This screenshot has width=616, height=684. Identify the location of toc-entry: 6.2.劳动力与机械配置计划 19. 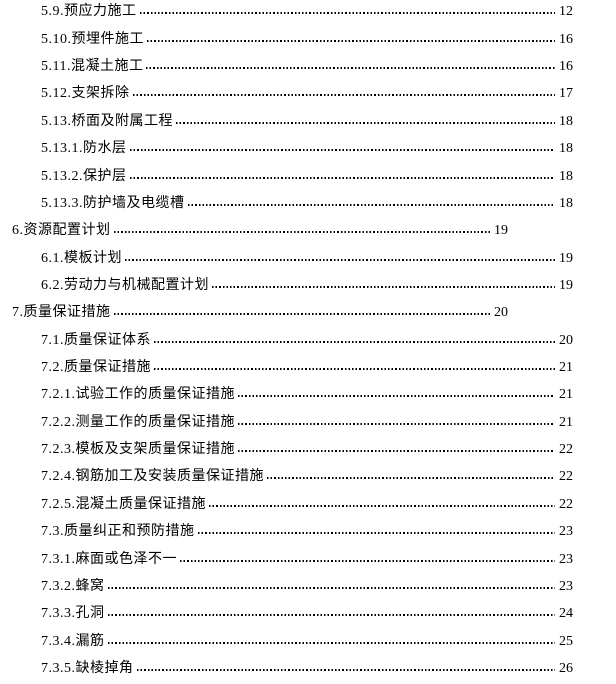
(307, 288).